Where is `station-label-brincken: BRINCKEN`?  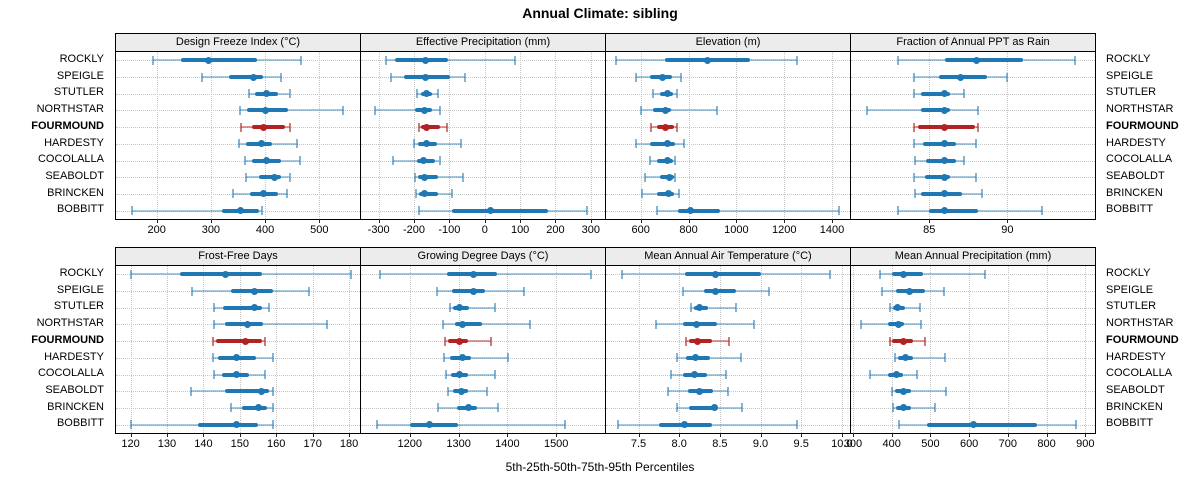
station-label-brincken: BRINCKEN is located at coordinates (1134, 192).